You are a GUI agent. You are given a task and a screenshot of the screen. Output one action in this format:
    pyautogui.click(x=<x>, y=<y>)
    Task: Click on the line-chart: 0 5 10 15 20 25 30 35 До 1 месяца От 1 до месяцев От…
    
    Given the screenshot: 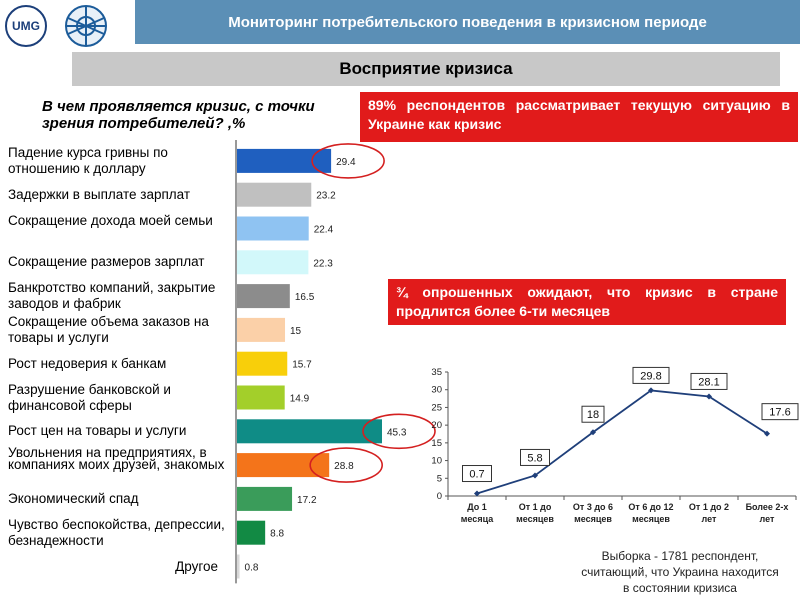 What is the action you would take?
    pyautogui.click(x=615, y=445)
    